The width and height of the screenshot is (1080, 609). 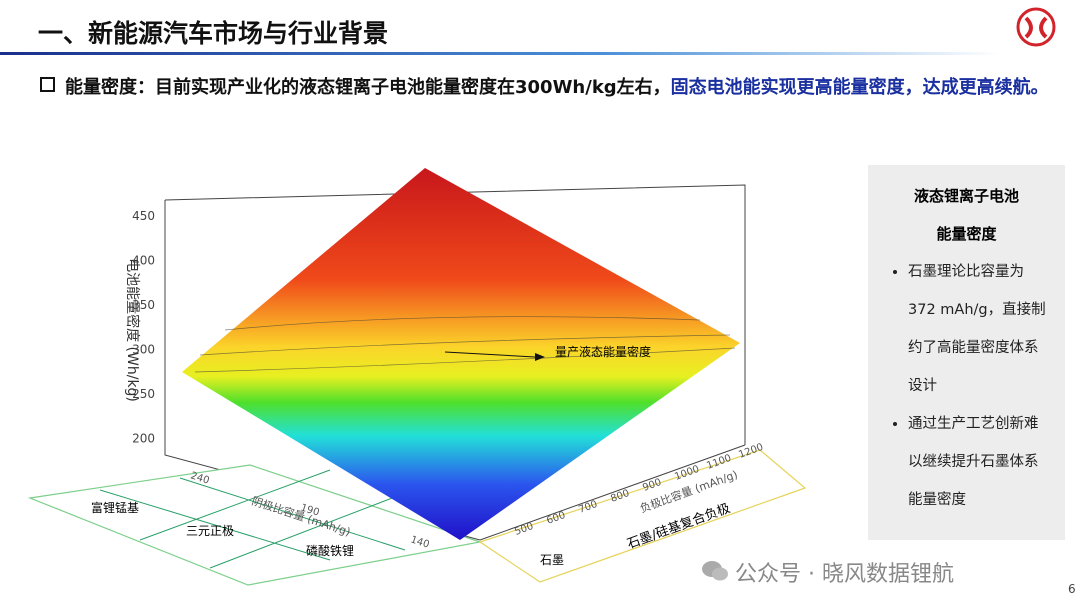 I want to click on title-rule, so click(x=500, y=53).